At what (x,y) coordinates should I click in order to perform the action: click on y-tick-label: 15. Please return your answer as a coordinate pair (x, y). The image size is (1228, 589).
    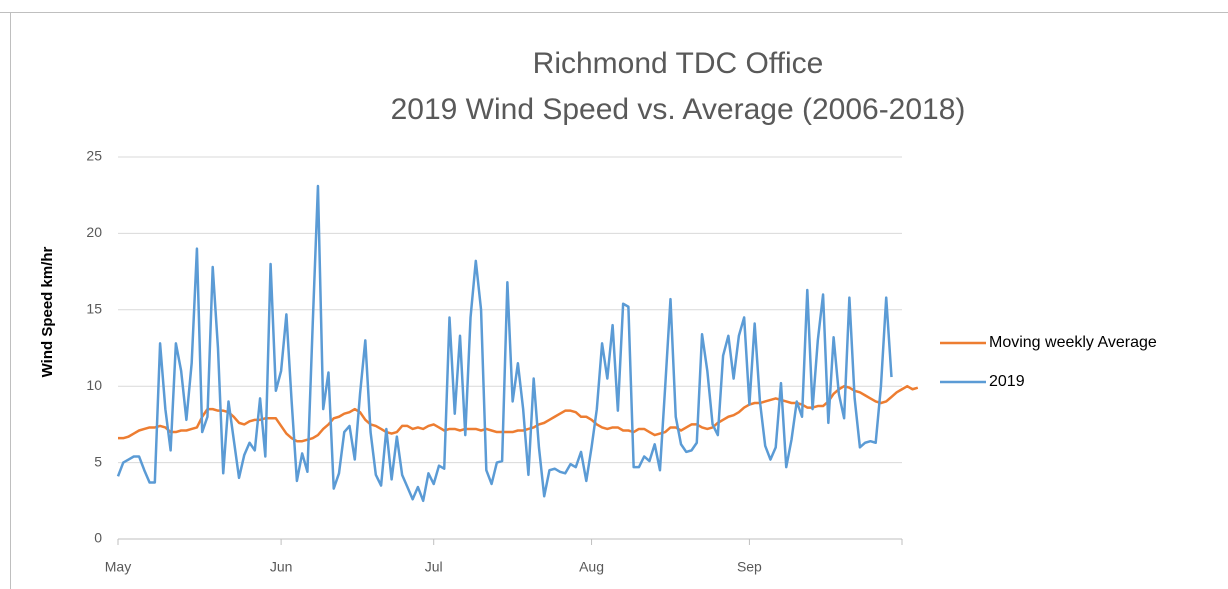
    Looking at the image, I should click on (94, 309).